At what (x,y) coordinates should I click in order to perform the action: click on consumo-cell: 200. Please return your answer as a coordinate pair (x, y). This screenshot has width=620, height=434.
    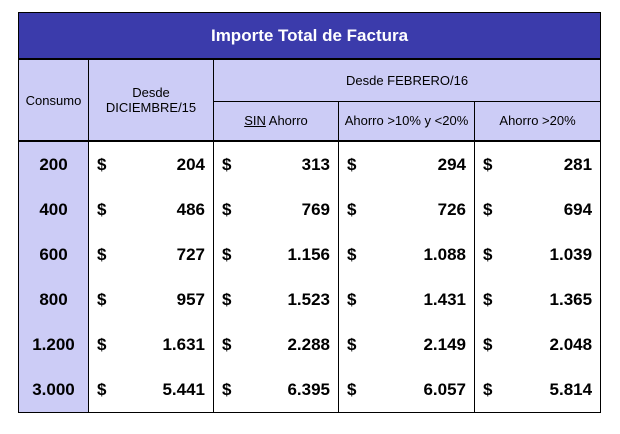
    Looking at the image, I should click on (53, 164).